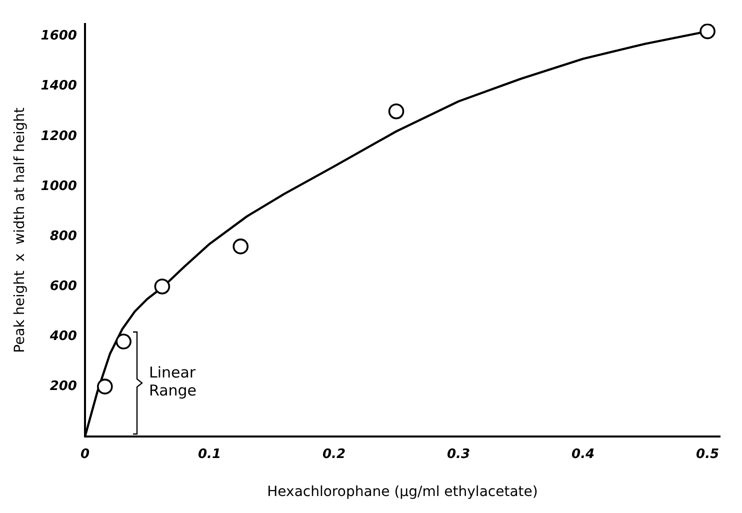 This screenshot has width=742, height=513. What do you see at coordinates (708, 454) in the screenshot?
I see `x-tick-label: 0.5` at bounding box center [708, 454].